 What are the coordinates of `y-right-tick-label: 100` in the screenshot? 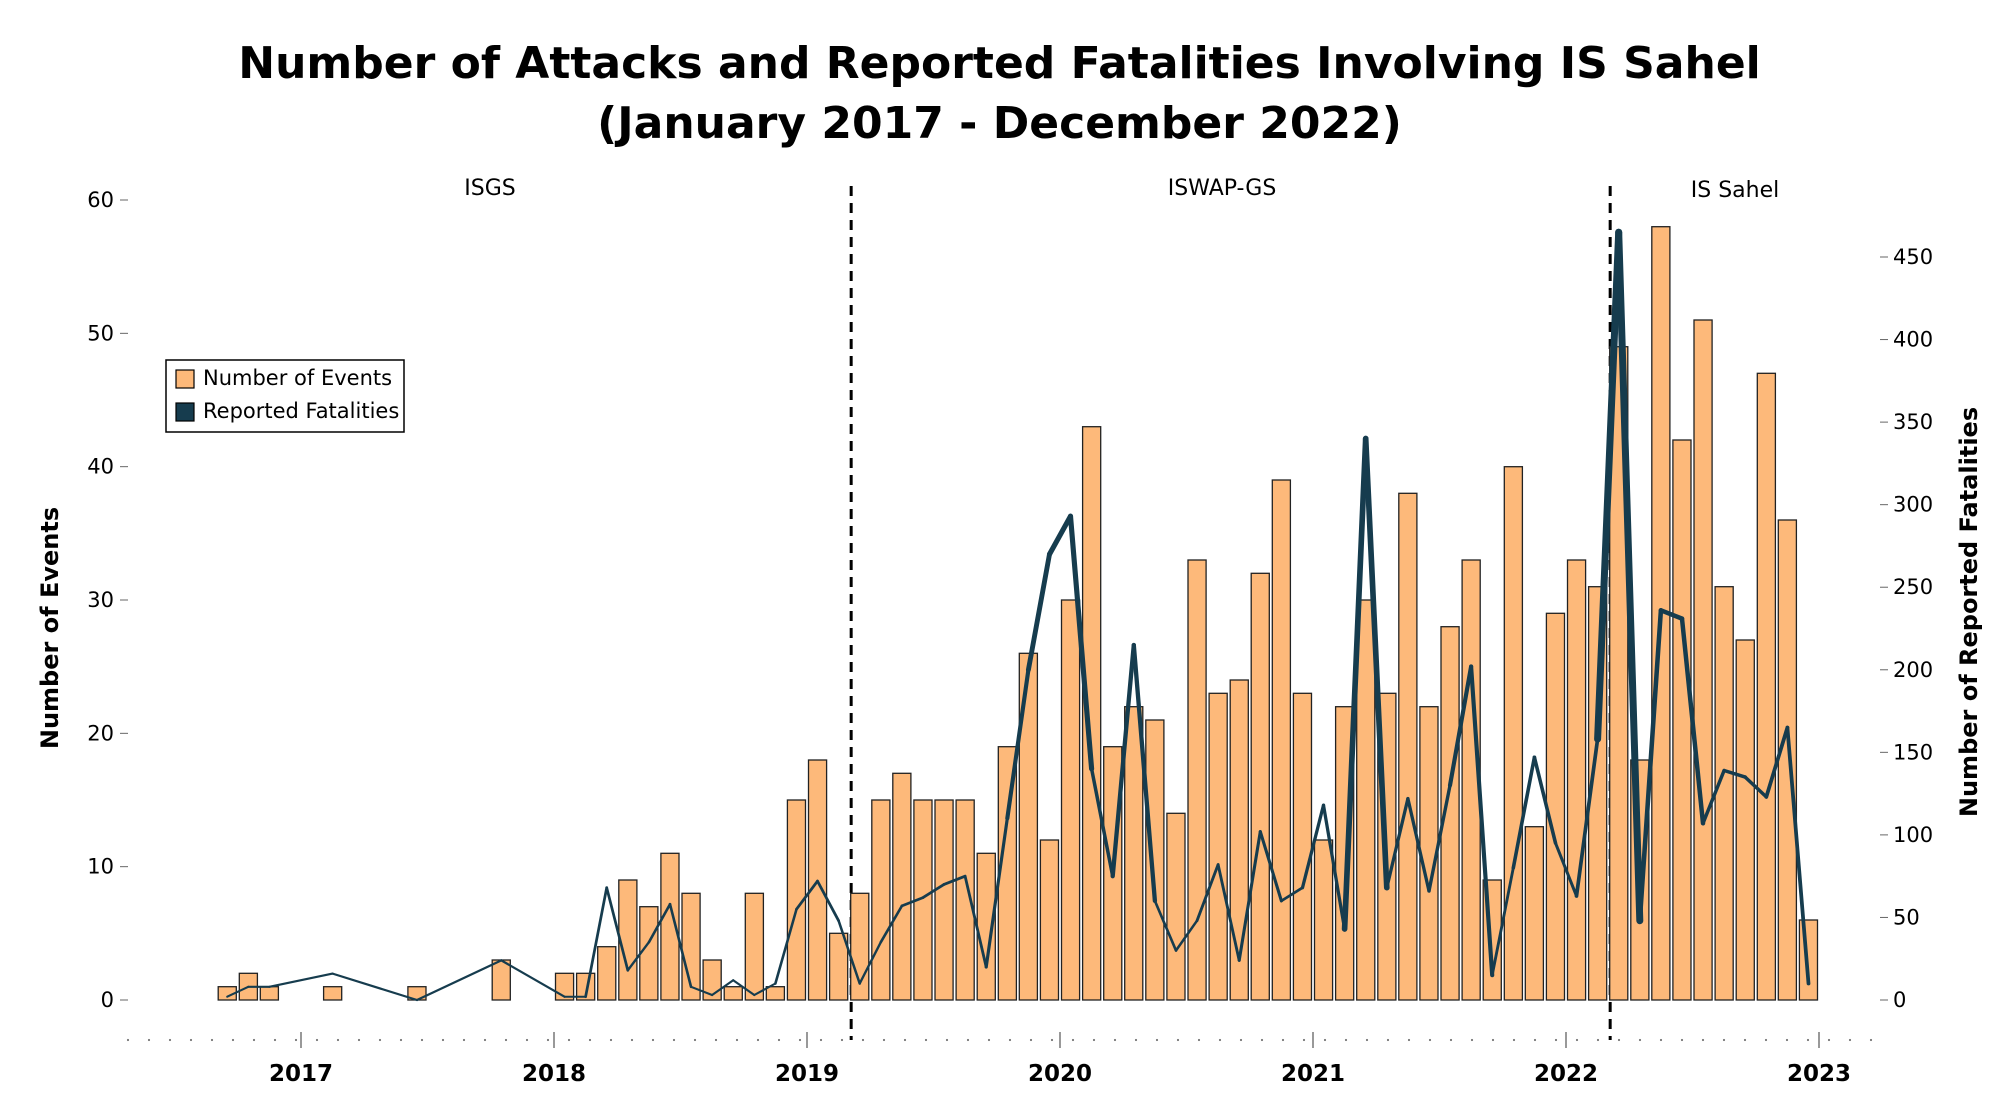 It's located at (1913, 835).